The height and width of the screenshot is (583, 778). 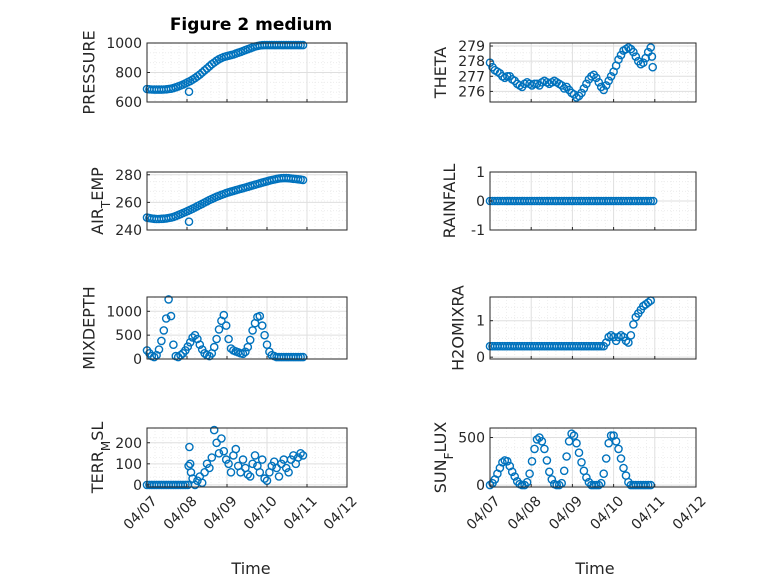 I want to click on y-tick-label: 100, so click(x=128, y=465).